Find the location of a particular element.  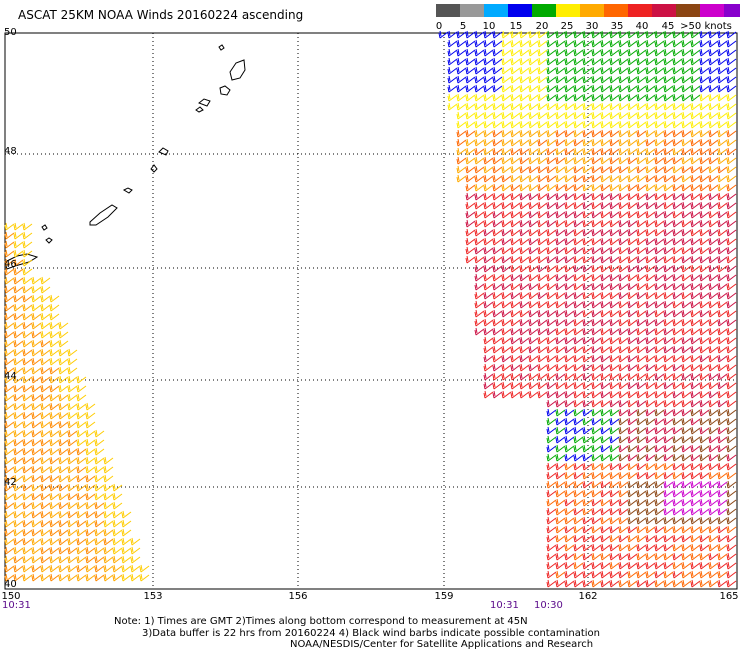

time-label-mid: 10:31 is located at coordinates (504, 605).